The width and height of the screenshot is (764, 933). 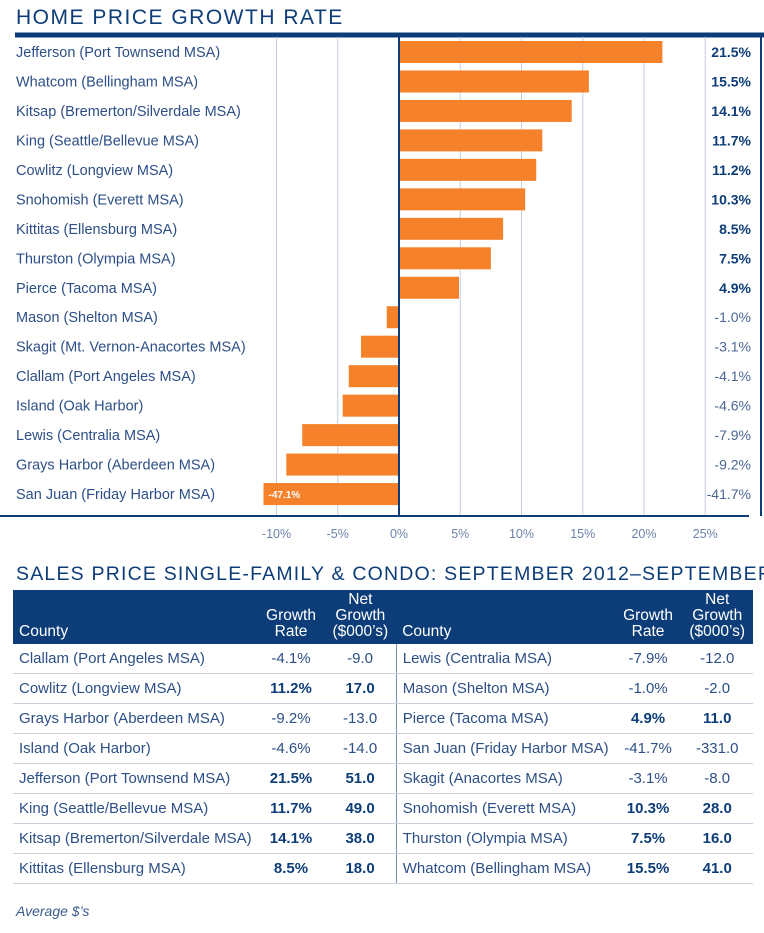 What do you see at coordinates (360, 778) in the screenshot?
I see `net-growth-cell: 51.0` at bounding box center [360, 778].